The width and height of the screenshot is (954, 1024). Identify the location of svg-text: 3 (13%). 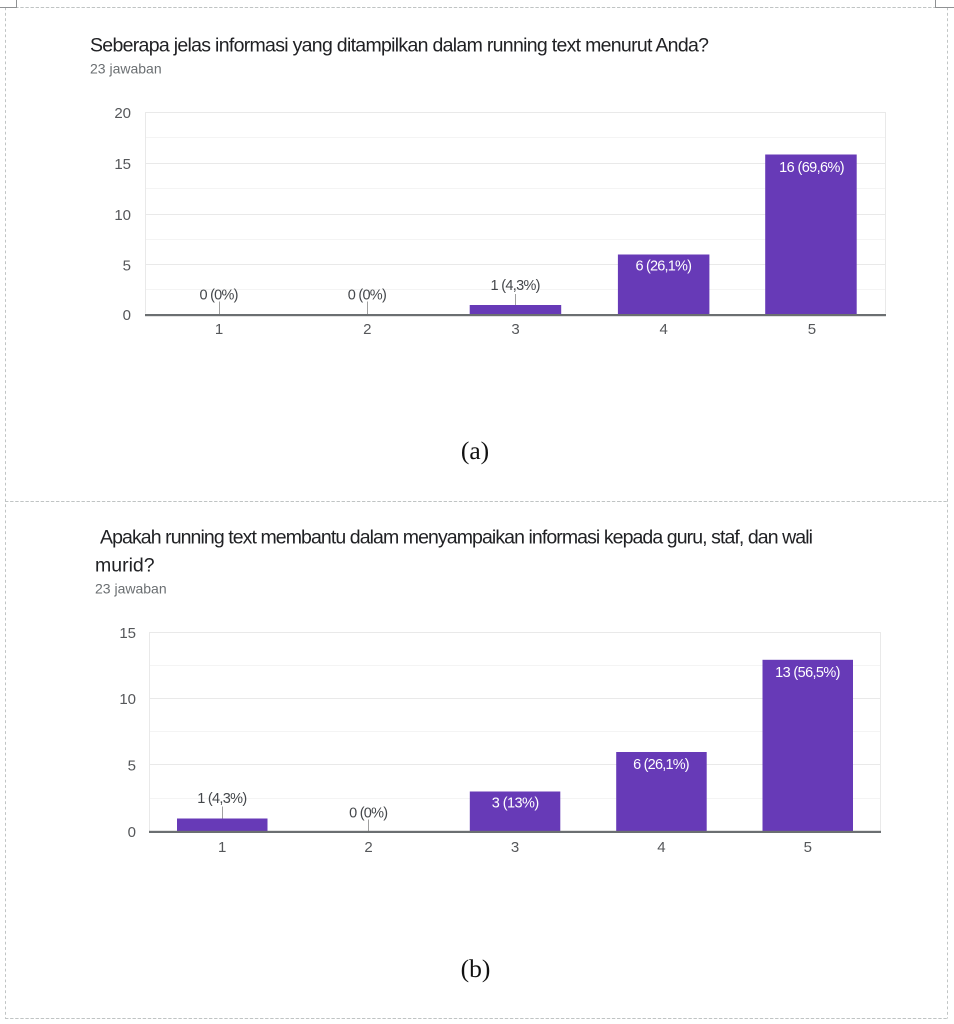
(516, 804).